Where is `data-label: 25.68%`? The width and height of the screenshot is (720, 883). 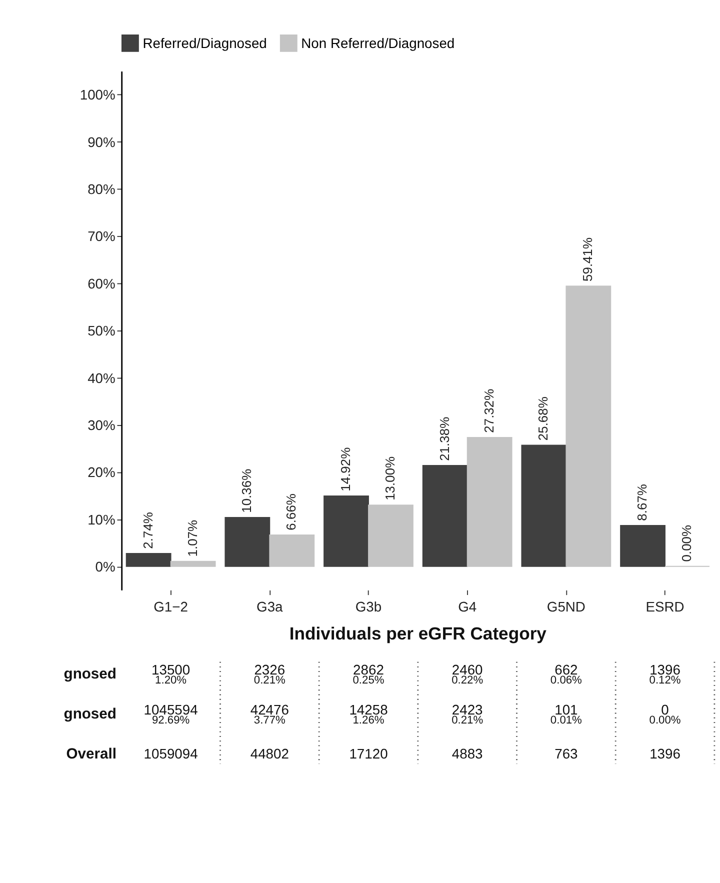
data-label: 25.68% is located at coordinates (543, 418).